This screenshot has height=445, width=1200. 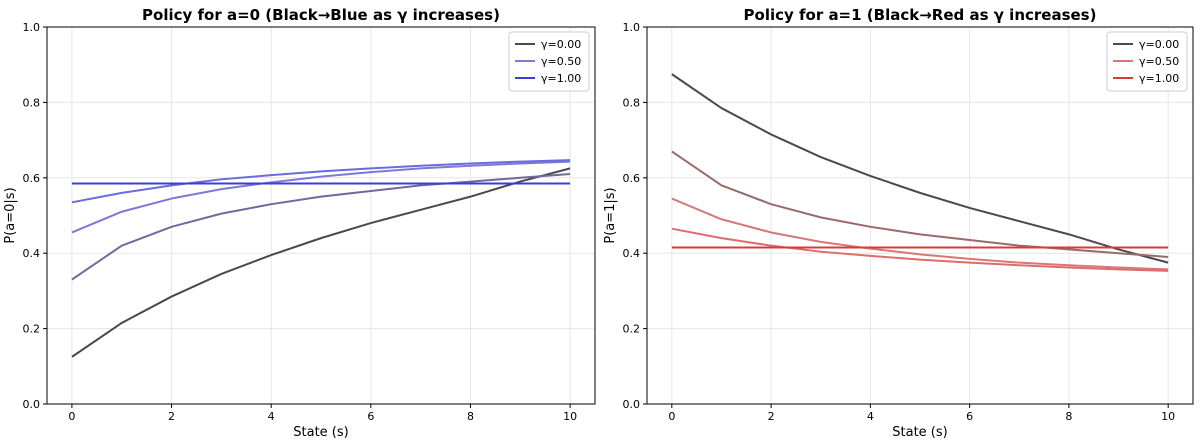 I want to click on y-axis-label: P(a=0|s), so click(x=10, y=215).